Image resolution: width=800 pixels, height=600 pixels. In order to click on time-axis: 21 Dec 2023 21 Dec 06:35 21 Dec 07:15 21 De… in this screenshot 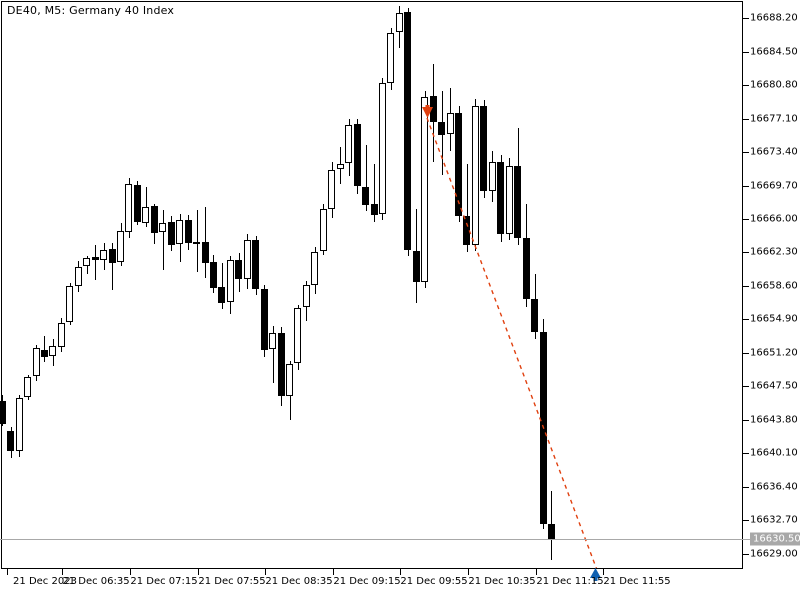, I will do `click(372, 584)`.